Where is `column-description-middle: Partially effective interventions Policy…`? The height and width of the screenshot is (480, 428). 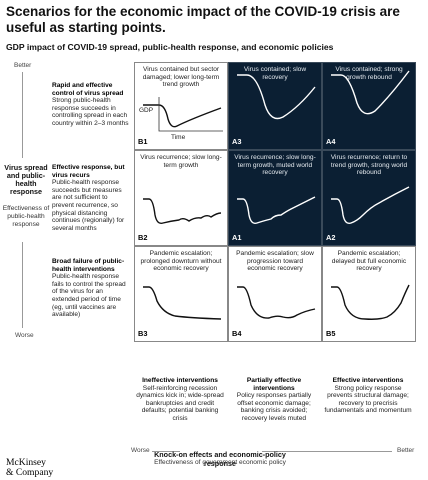
column-description-middle: Partially effective interventions Policy… is located at coordinates (274, 400).